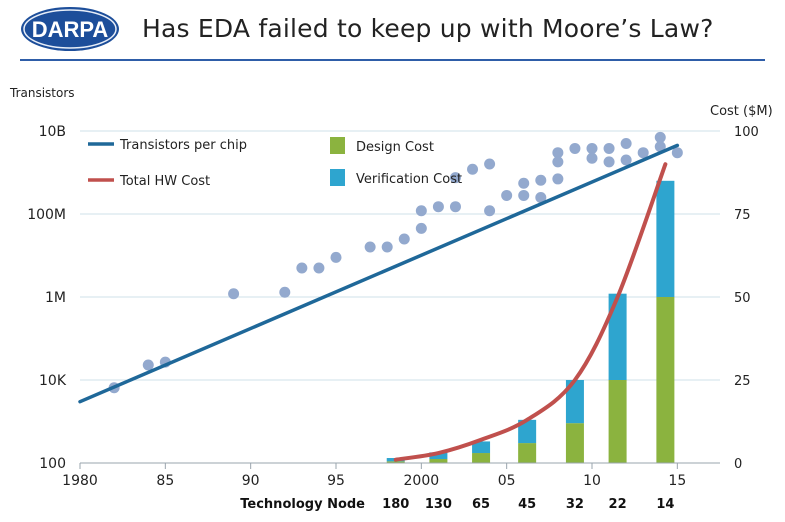 The width and height of the screenshot is (785, 522). Describe the element at coordinates (395, 147) in the screenshot. I see `legend-label: Design Cost` at that location.